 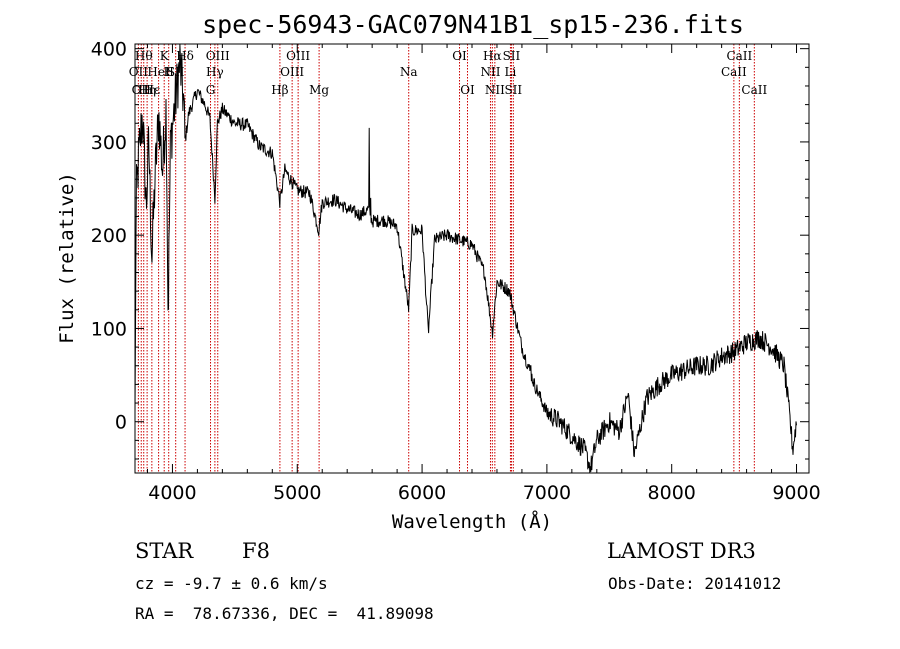 What do you see at coordinates (67, 258) in the screenshot?
I see `y-axis-label: Flux (relative)` at bounding box center [67, 258].